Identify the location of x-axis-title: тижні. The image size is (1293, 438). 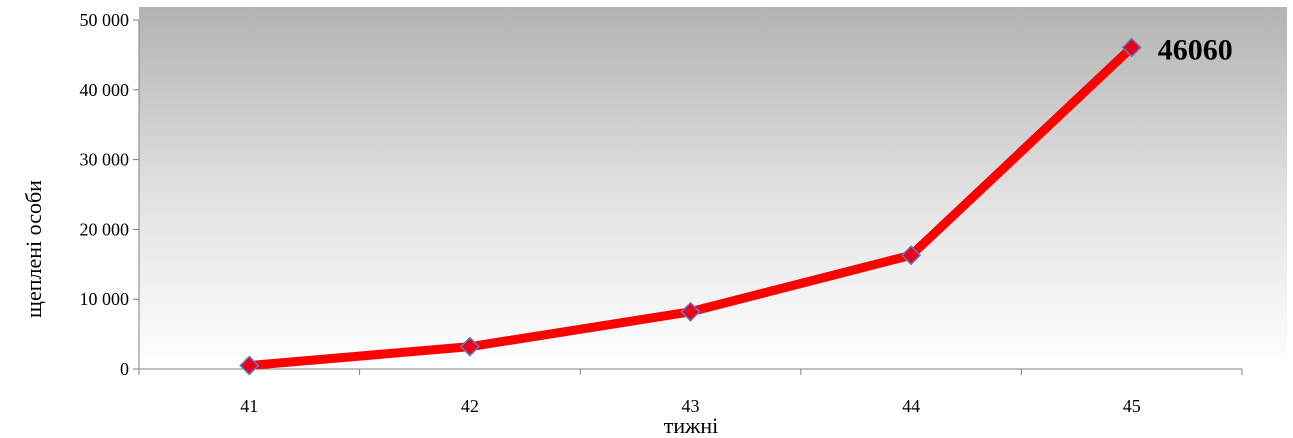
(691, 425).